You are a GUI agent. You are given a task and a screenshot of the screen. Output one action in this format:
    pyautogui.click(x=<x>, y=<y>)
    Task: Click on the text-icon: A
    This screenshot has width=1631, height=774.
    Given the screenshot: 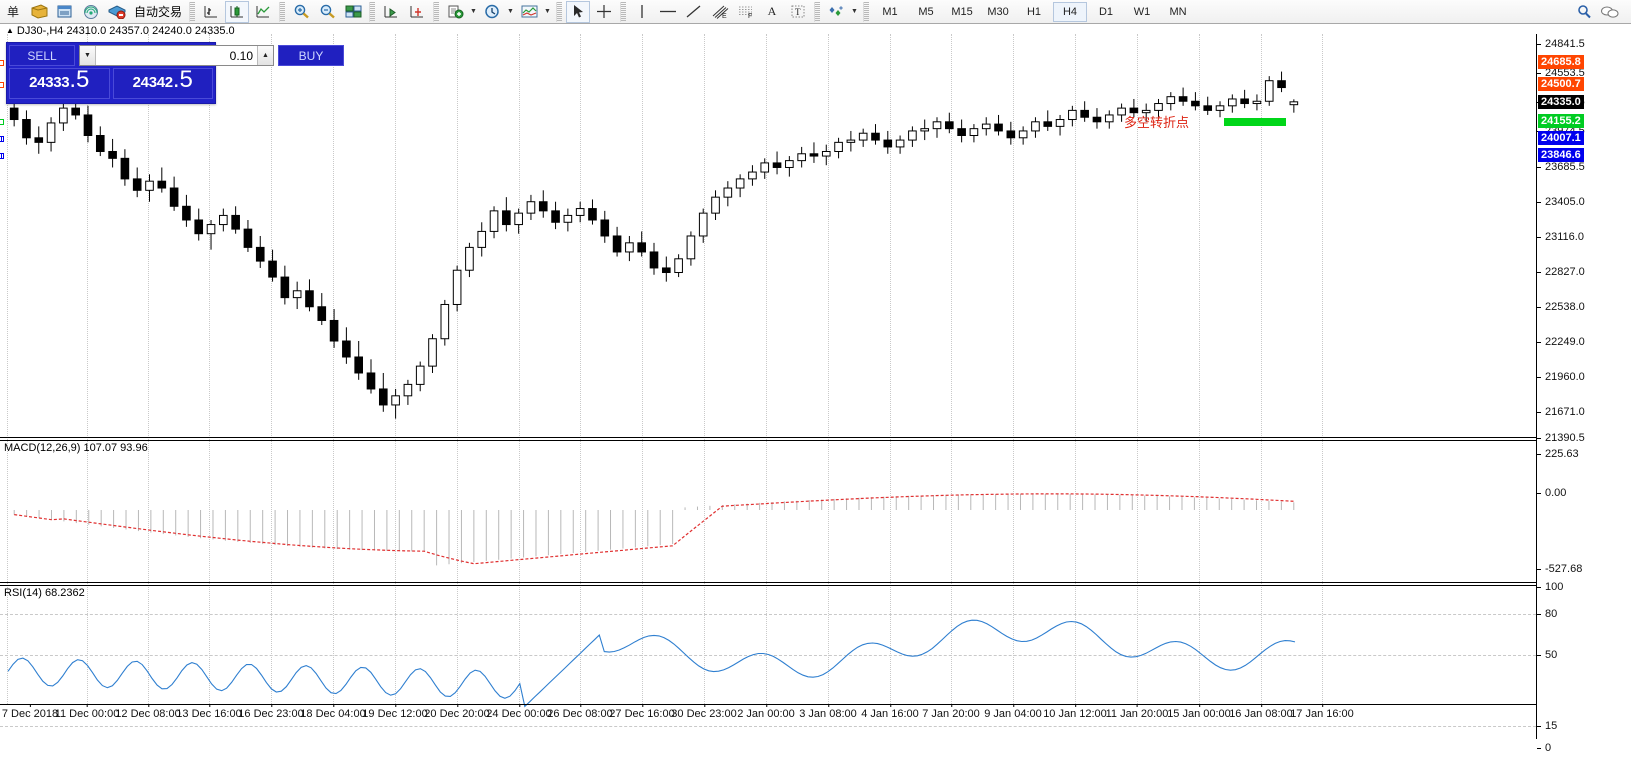 What is the action you would take?
    pyautogui.click(x=772, y=11)
    